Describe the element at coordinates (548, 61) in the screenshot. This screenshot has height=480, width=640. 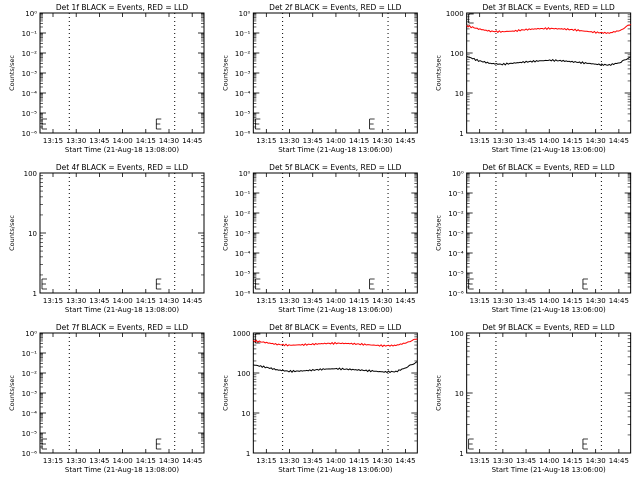
I see `series-line-events` at that location.